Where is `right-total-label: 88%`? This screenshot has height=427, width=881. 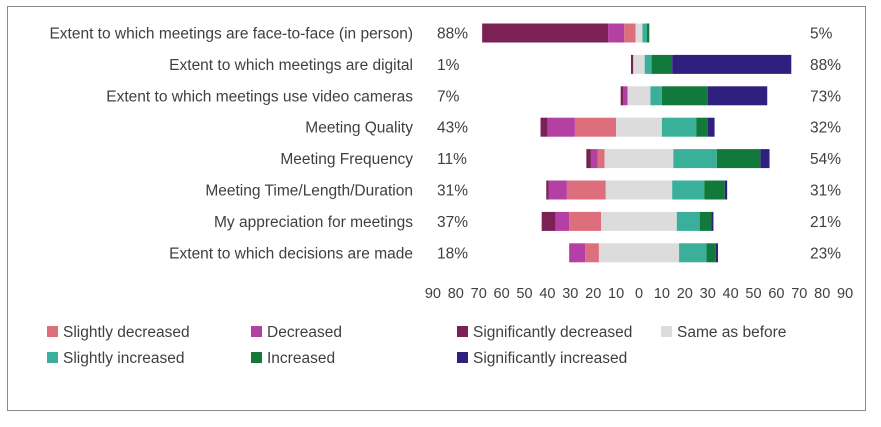
right-total-label: 88% is located at coordinates (825, 65).